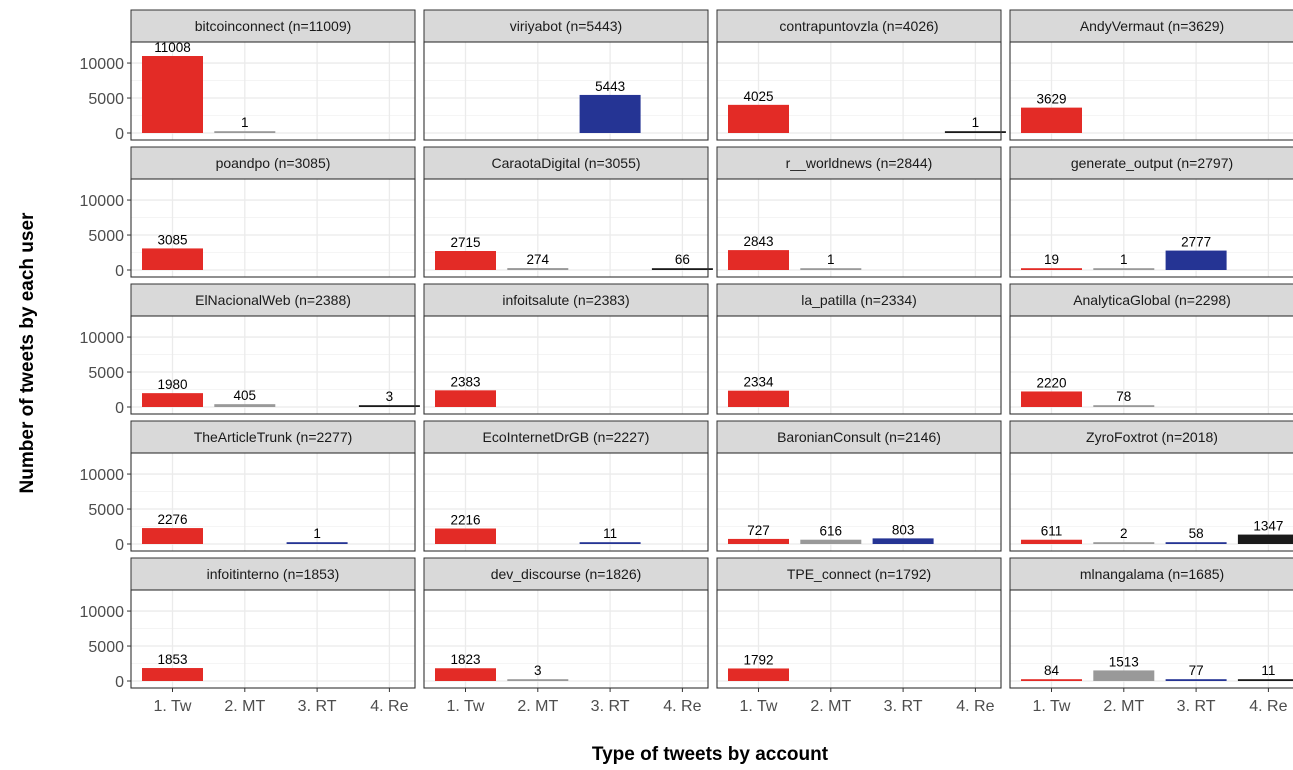  I want to click on bar-value-label: 1853, so click(172, 659).